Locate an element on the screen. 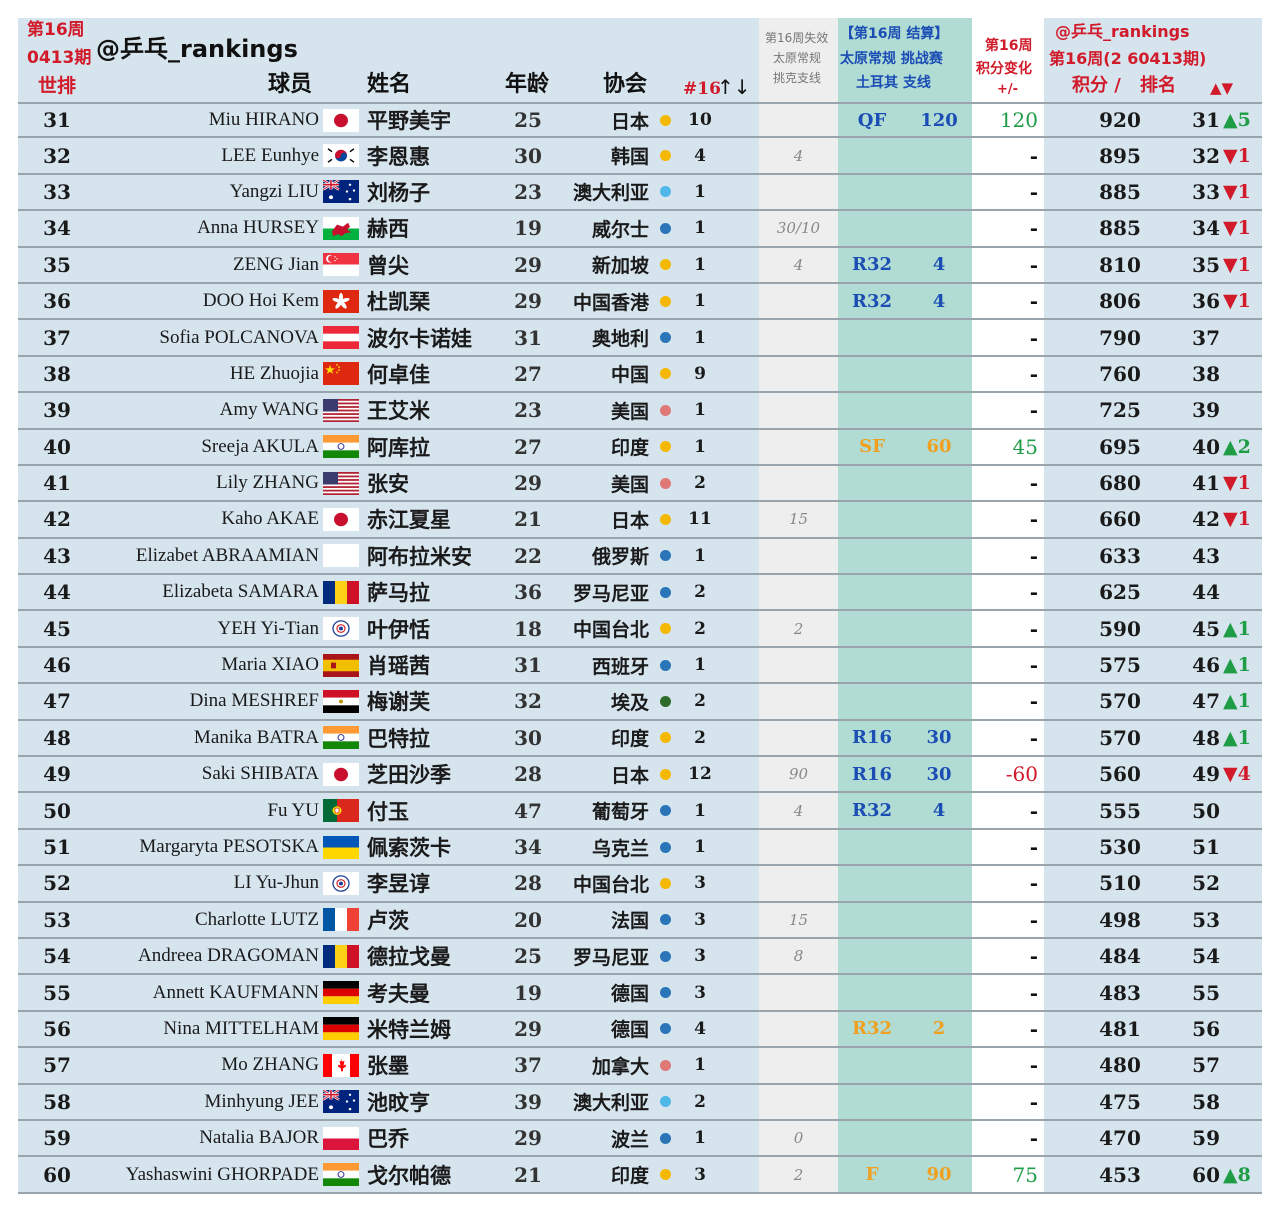 The height and width of the screenshot is (1212, 1280). new-rank: 37 is located at coordinates (1206, 337).